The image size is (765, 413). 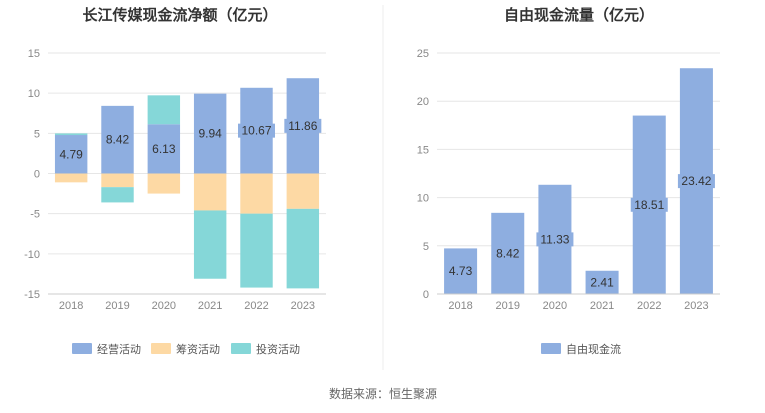 I want to click on data-label: 11.33, so click(x=554, y=239).